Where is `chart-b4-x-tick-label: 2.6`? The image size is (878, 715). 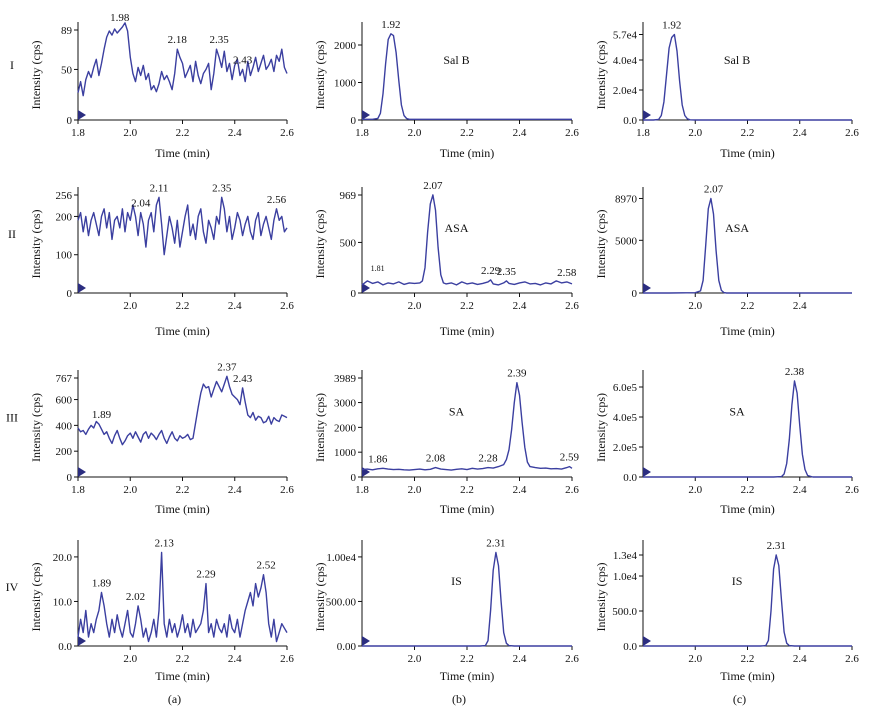
chart-b4-x-tick-label: 2.6 is located at coordinates (572, 659).